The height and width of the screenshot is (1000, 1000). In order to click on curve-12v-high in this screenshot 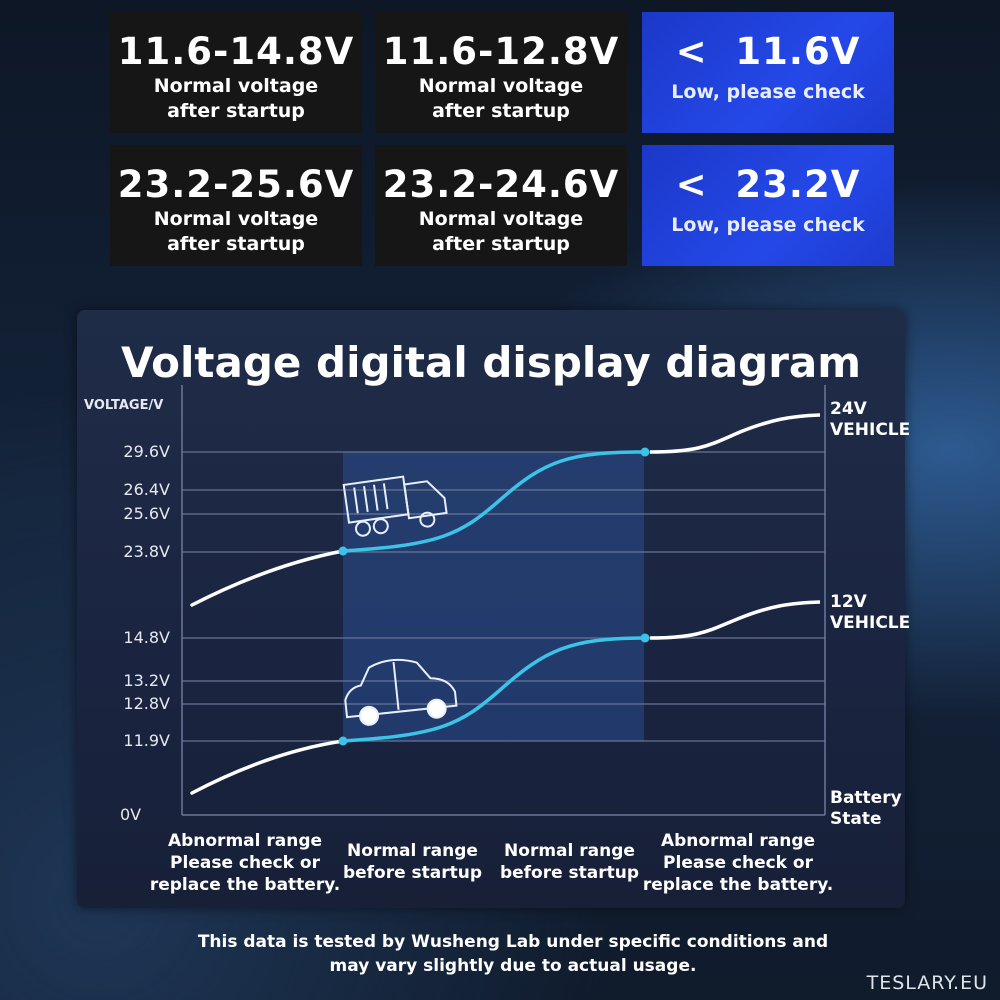, I will do `click(735, 620)`.